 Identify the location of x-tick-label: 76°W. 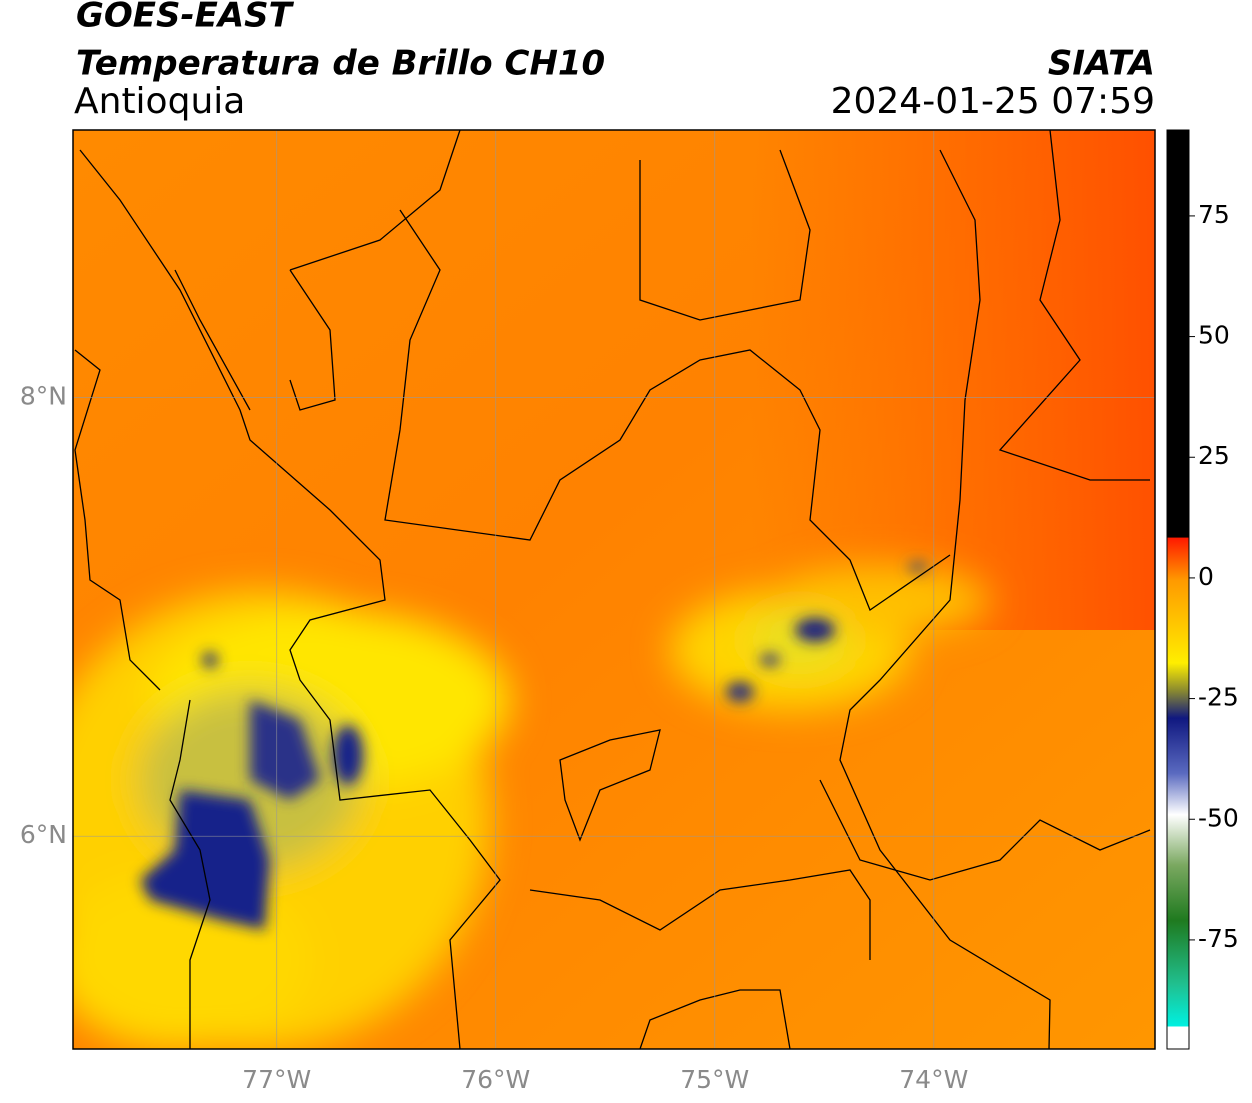
(495, 1079).